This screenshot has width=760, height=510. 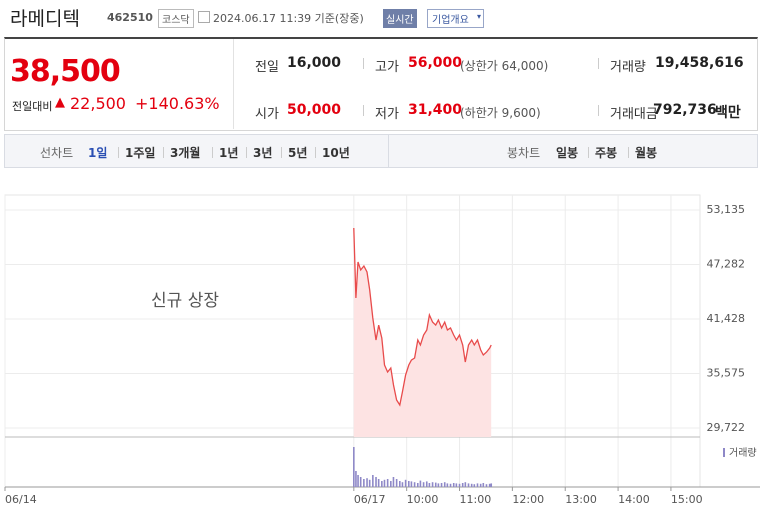 What do you see at coordinates (387, 67) in the screenshot?
I see `stat-label: 고가` at bounding box center [387, 67].